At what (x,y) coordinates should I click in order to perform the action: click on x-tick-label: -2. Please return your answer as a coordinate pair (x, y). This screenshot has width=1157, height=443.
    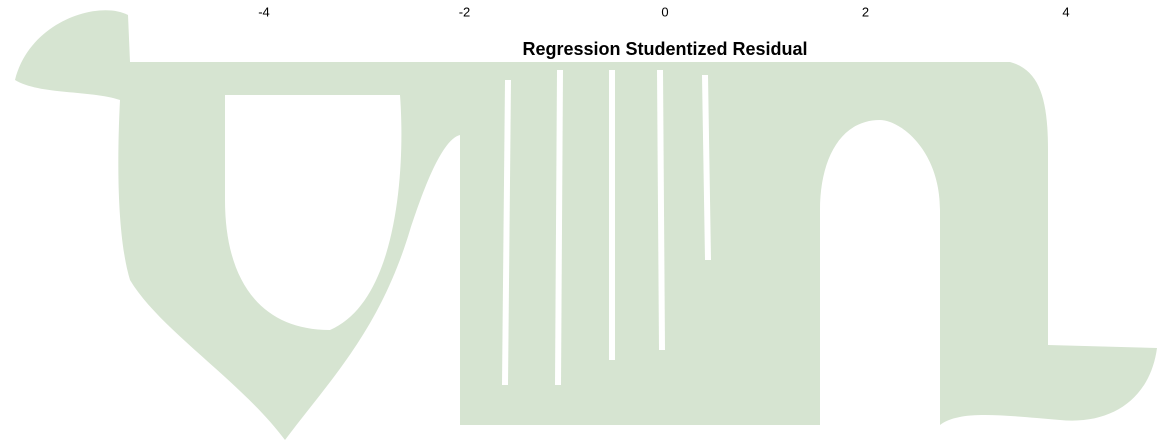
    Looking at the image, I should click on (465, 11).